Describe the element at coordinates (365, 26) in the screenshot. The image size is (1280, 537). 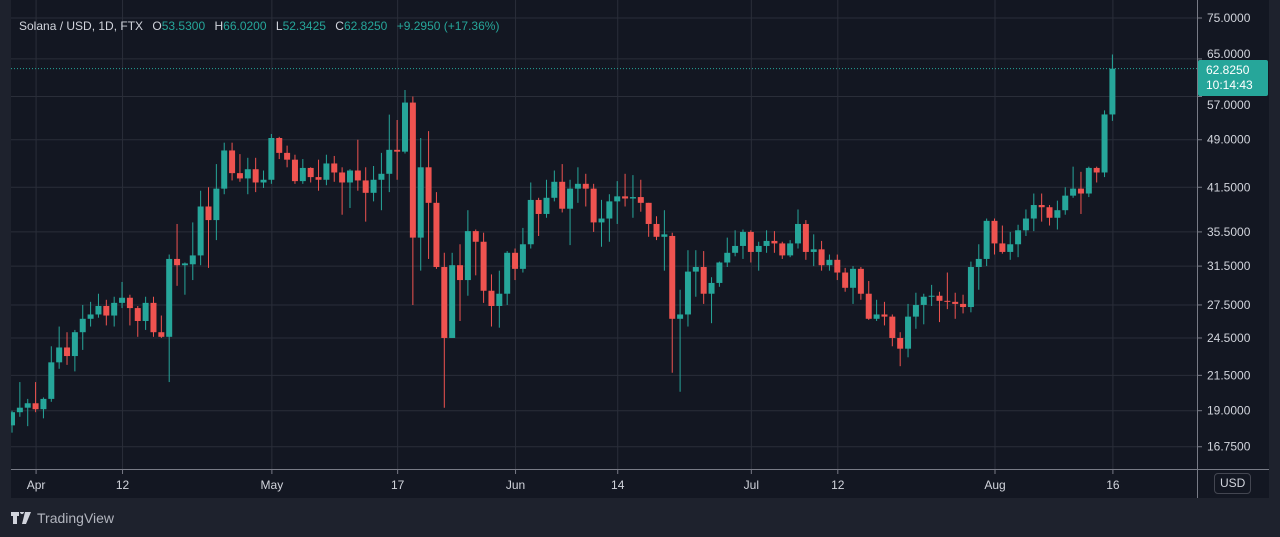
I see `close-value: 62.8250` at that location.